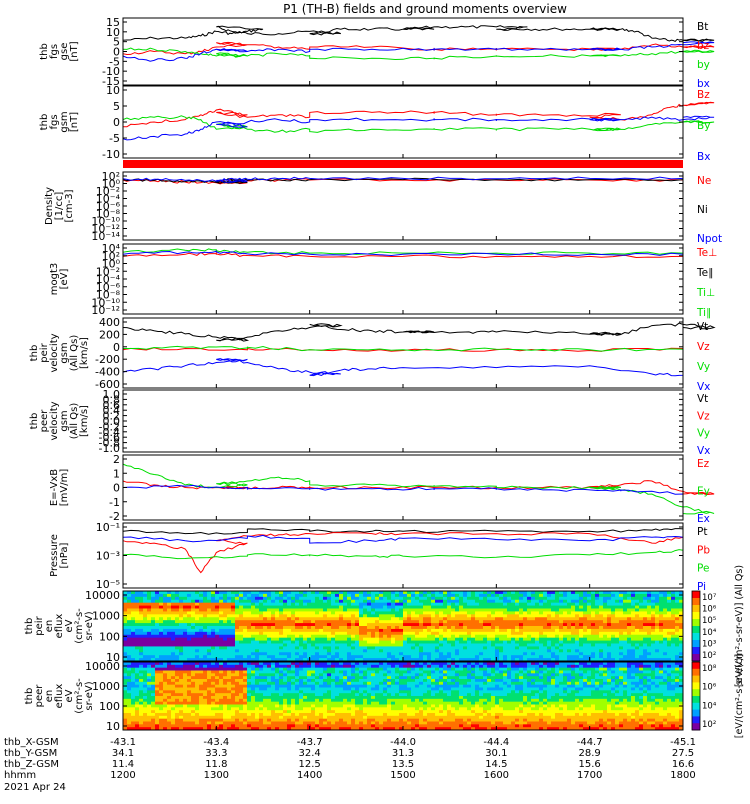 Image resolution: width=750 pixels, height=804 pixels. I want to click on legend-Vx: Vx, so click(703, 451).